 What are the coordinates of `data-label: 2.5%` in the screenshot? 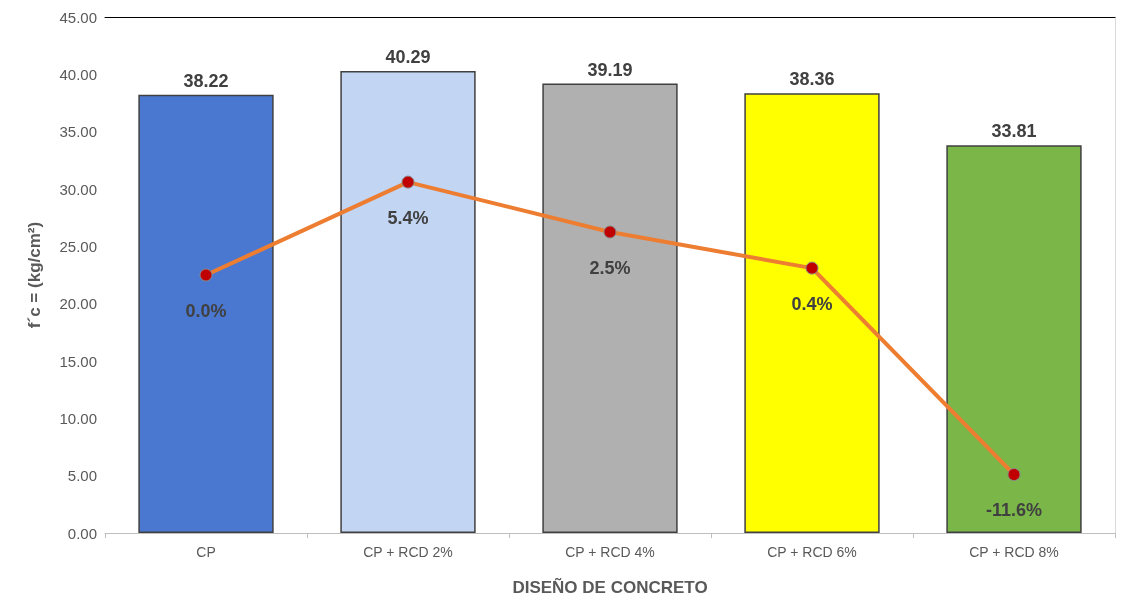 It's located at (610, 267).